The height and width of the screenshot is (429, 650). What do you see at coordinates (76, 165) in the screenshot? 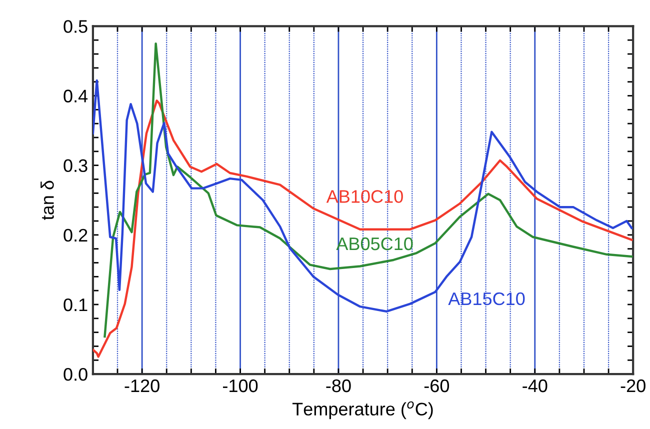
I see `y-tick-label: 0.3` at bounding box center [76, 165].